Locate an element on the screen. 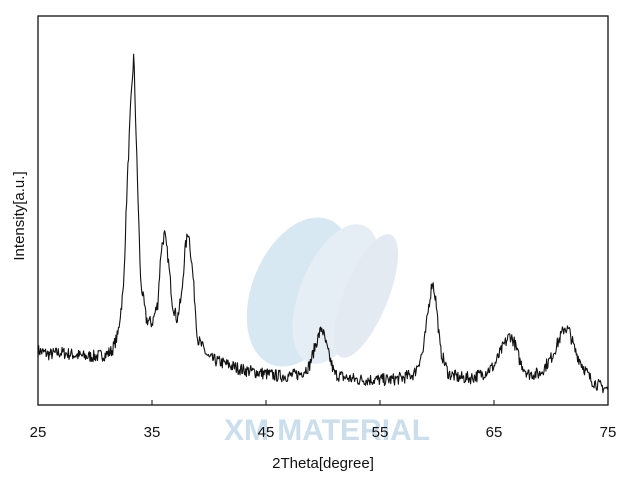  y-axis-label: Intensity[a.u.] is located at coordinates (19, 215).